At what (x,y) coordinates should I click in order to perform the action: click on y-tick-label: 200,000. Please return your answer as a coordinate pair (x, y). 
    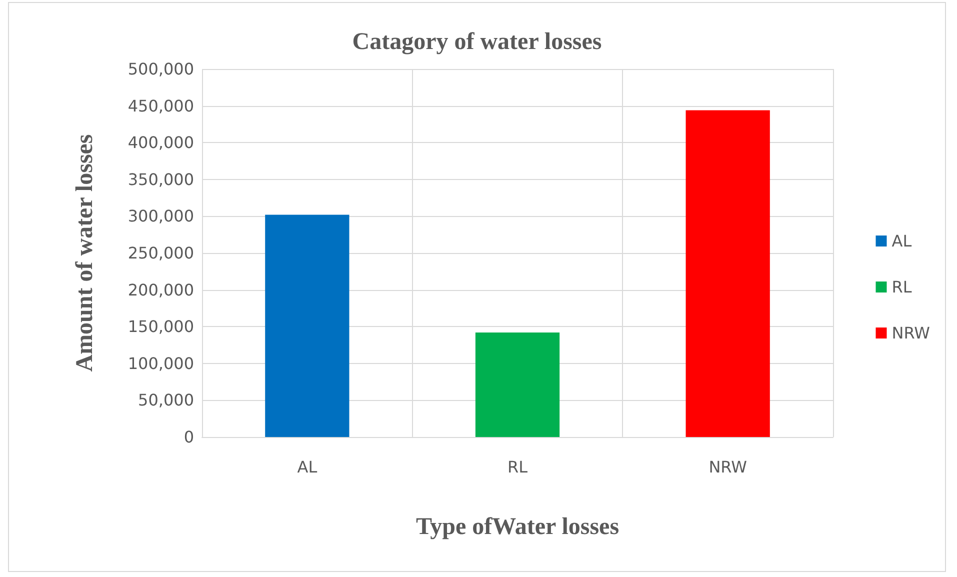
    Looking at the image, I should click on (161, 290).